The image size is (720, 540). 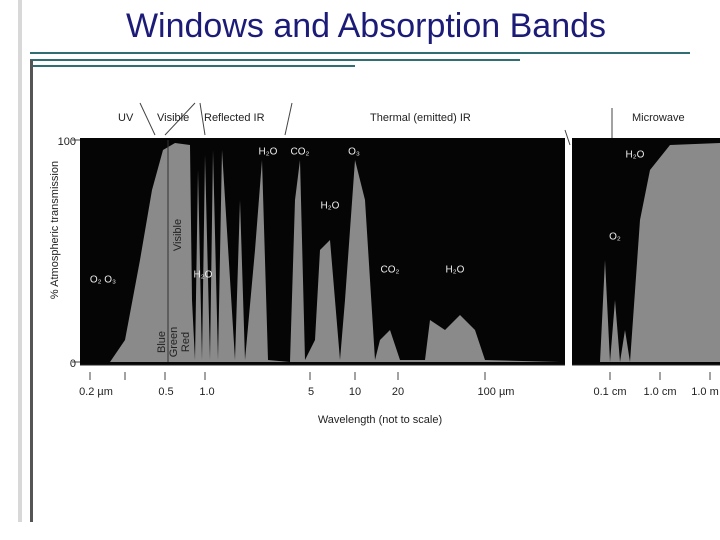 What do you see at coordinates (174, 342) in the screenshot?
I see `color-label: Green` at bounding box center [174, 342].